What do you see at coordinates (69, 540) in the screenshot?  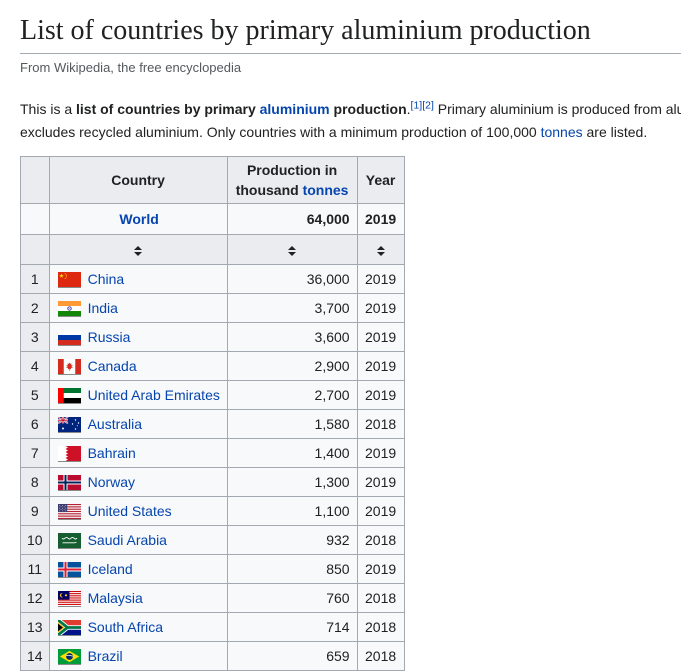 I see `flag-saudi-arabia-icon` at bounding box center [69, 540].